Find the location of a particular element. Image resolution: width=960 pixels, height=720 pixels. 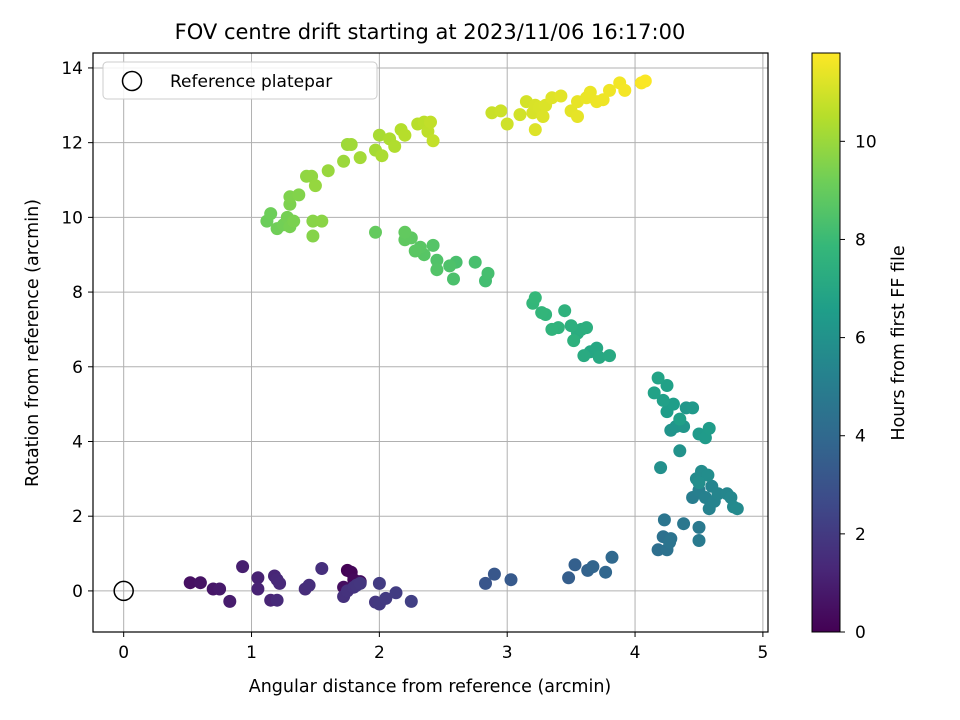

x-tick-label: 0 is located at coordinates (123, 653).